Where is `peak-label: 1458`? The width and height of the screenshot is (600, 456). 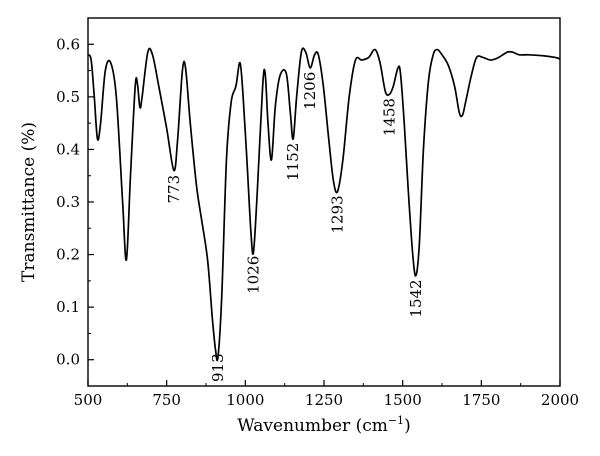
peak-label: 1458 is located at coordinates (390, 117).